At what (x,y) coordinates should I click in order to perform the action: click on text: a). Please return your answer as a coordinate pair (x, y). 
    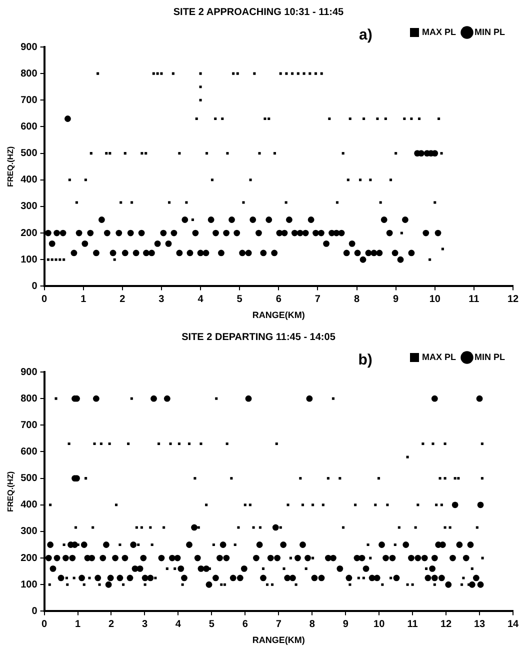
    Looking at the image, I should click on (365, 35).